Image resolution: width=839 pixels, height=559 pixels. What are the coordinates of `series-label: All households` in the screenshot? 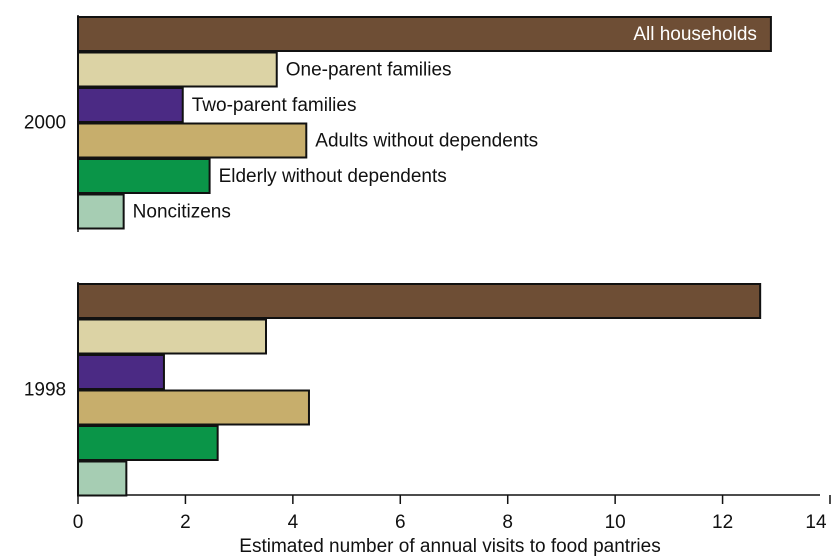 It's located at (695, 34).